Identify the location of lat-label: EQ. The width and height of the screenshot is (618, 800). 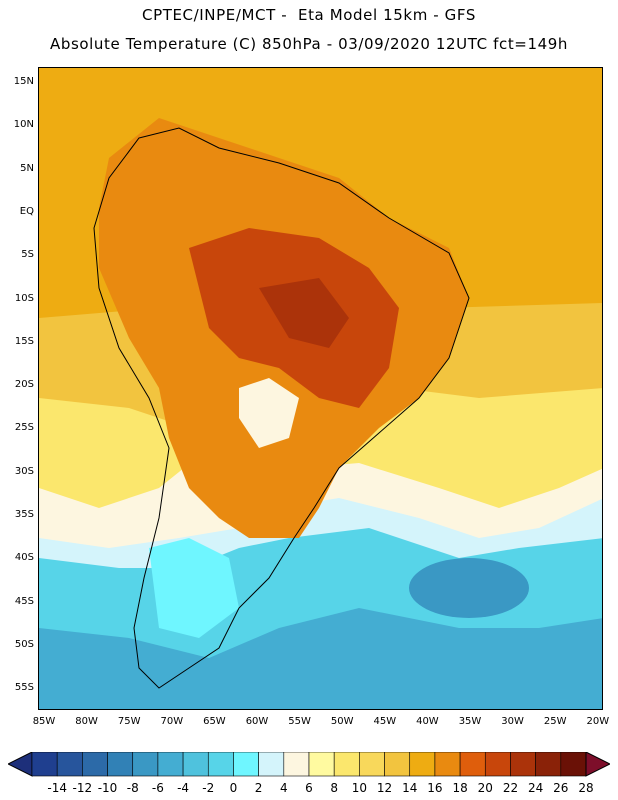
(26, 211).